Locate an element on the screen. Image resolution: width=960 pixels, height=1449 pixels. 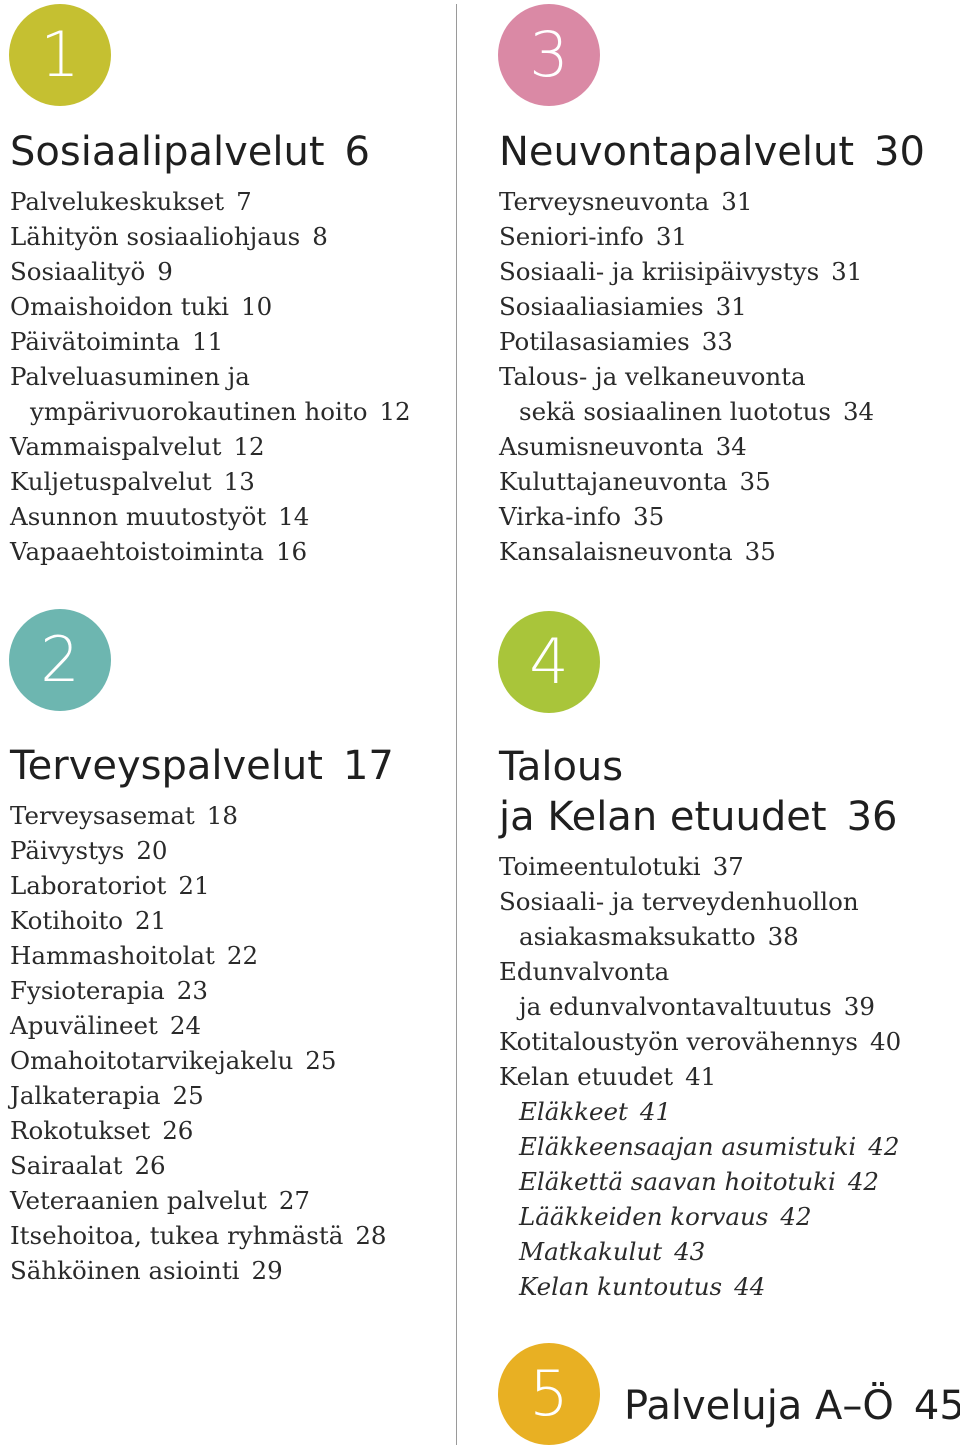
toc-entry-text: Jalkaterapia is located at coordinates (85, 1095).